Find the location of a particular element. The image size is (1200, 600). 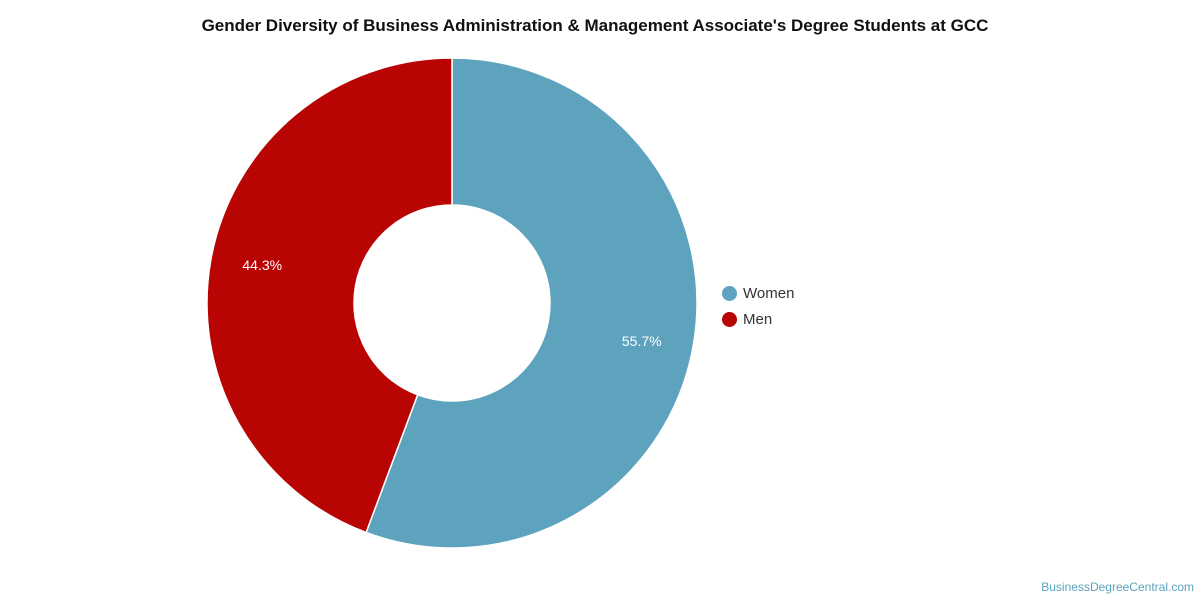

legend-swatch-women is located at coordinates (729, 293).